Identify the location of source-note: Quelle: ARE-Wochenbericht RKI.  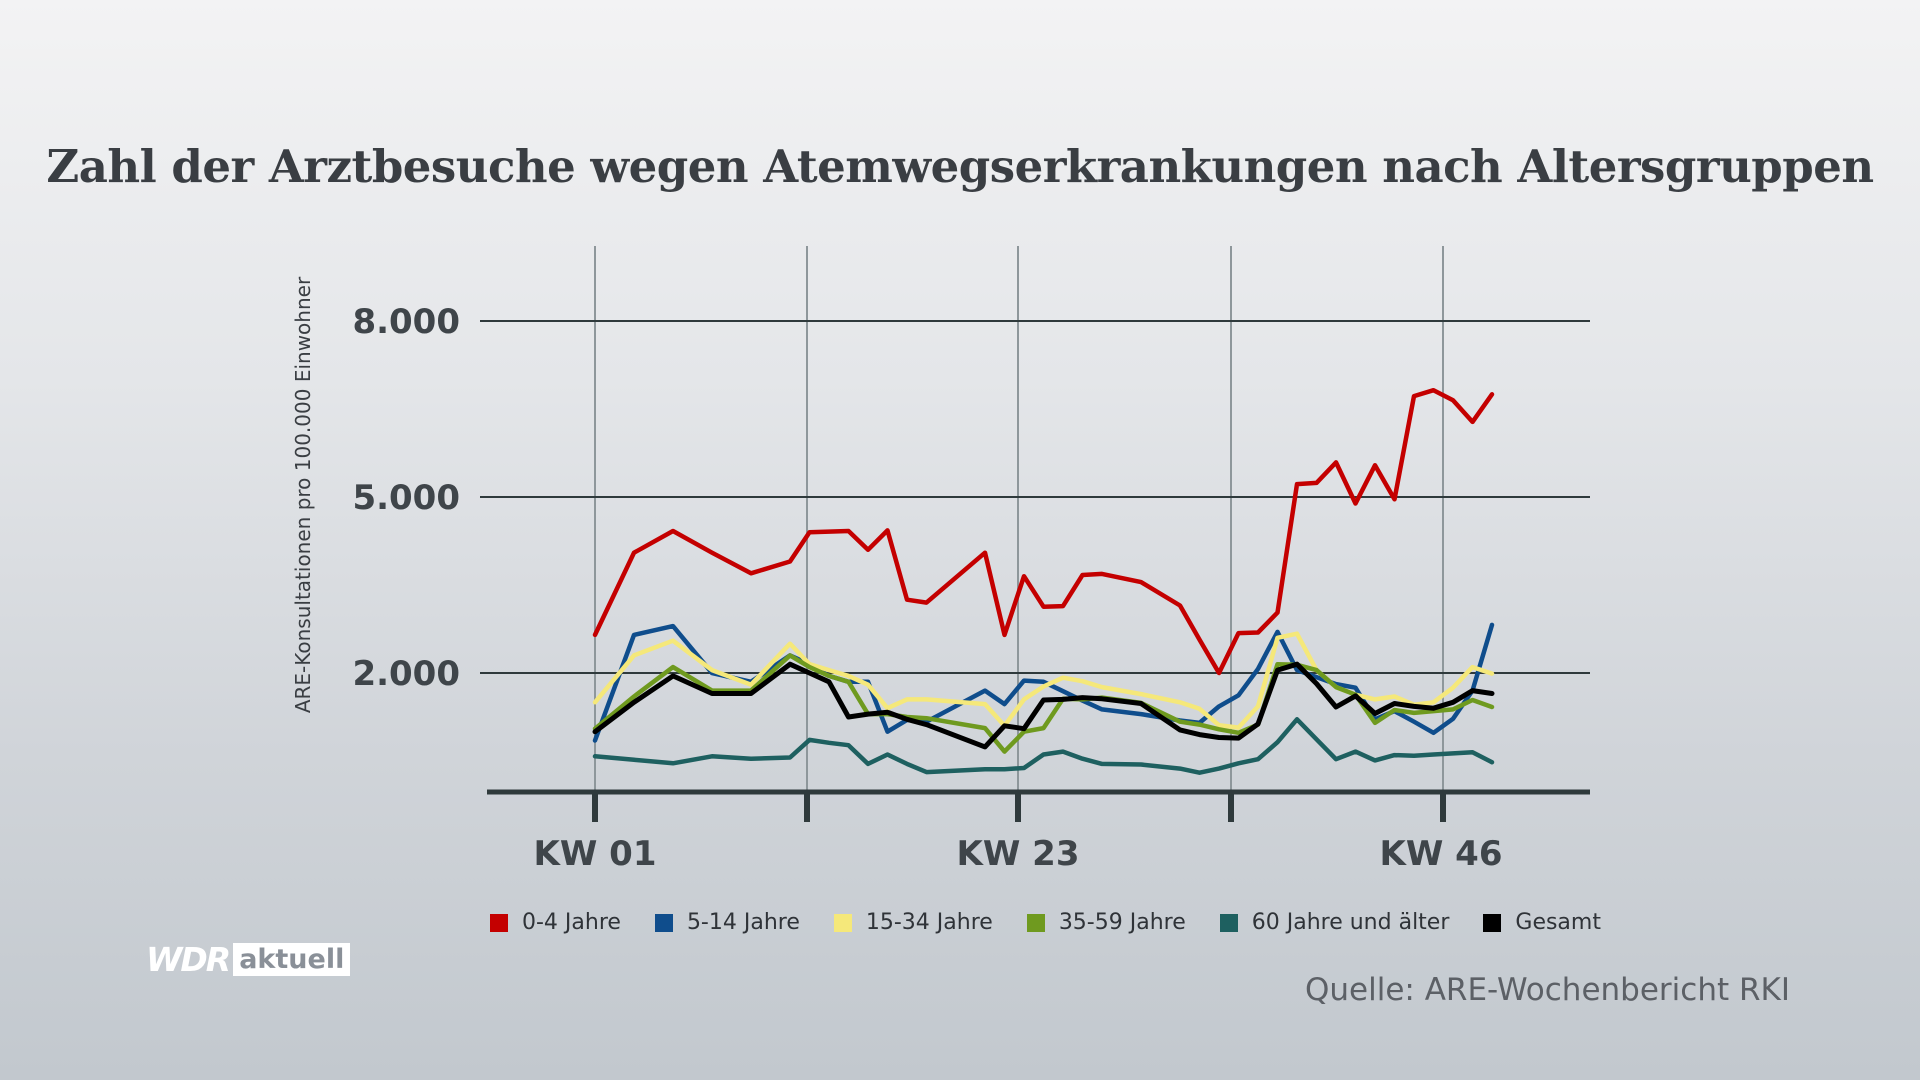
(1547, 990).